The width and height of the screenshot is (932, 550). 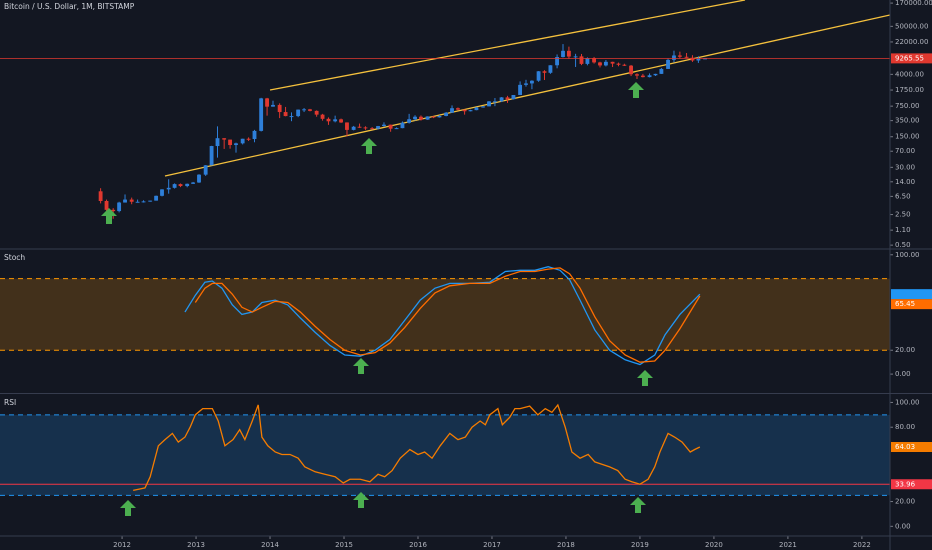 I want to click on x-tick-label: 2018, so click(x=566, y=545).